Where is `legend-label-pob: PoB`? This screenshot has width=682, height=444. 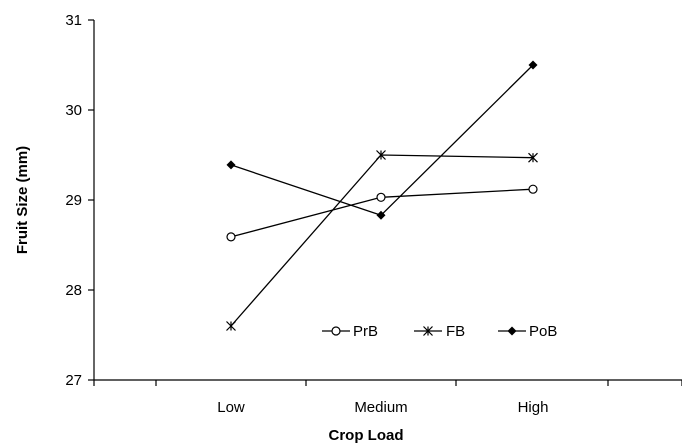 legend-label-pob: PoB is located at coordinates (543, 331).